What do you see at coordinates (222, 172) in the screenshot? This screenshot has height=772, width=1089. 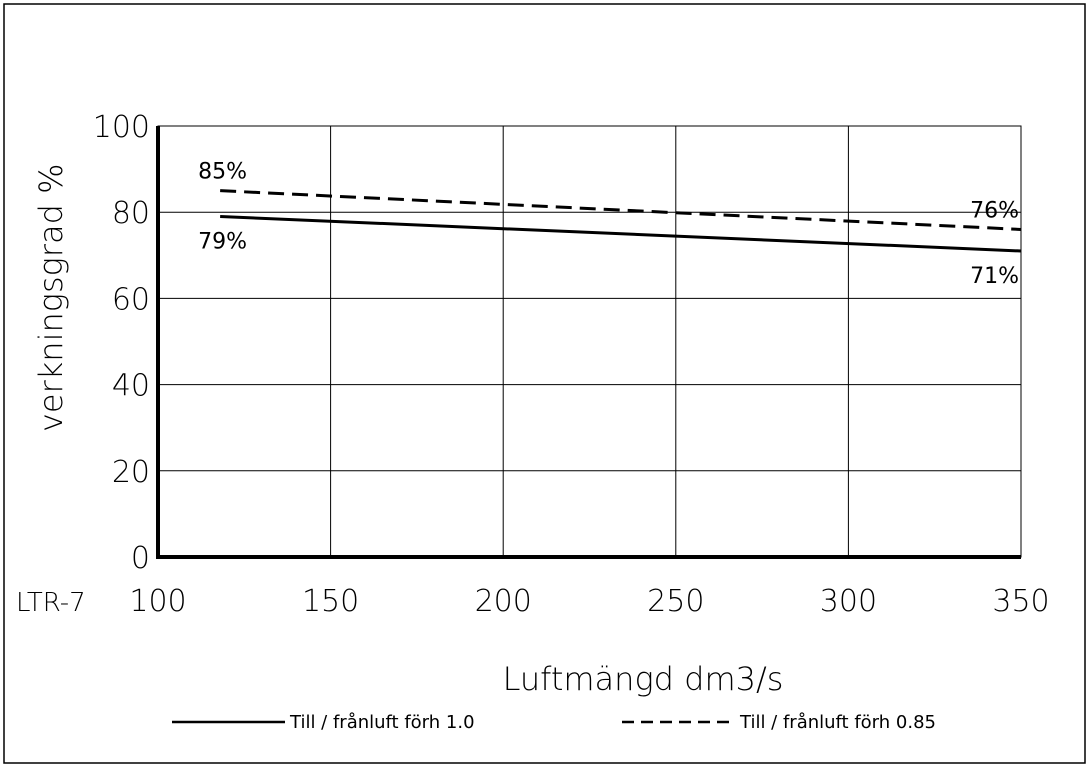 I see `data-label: 85%` at bounding box center [222, 172].